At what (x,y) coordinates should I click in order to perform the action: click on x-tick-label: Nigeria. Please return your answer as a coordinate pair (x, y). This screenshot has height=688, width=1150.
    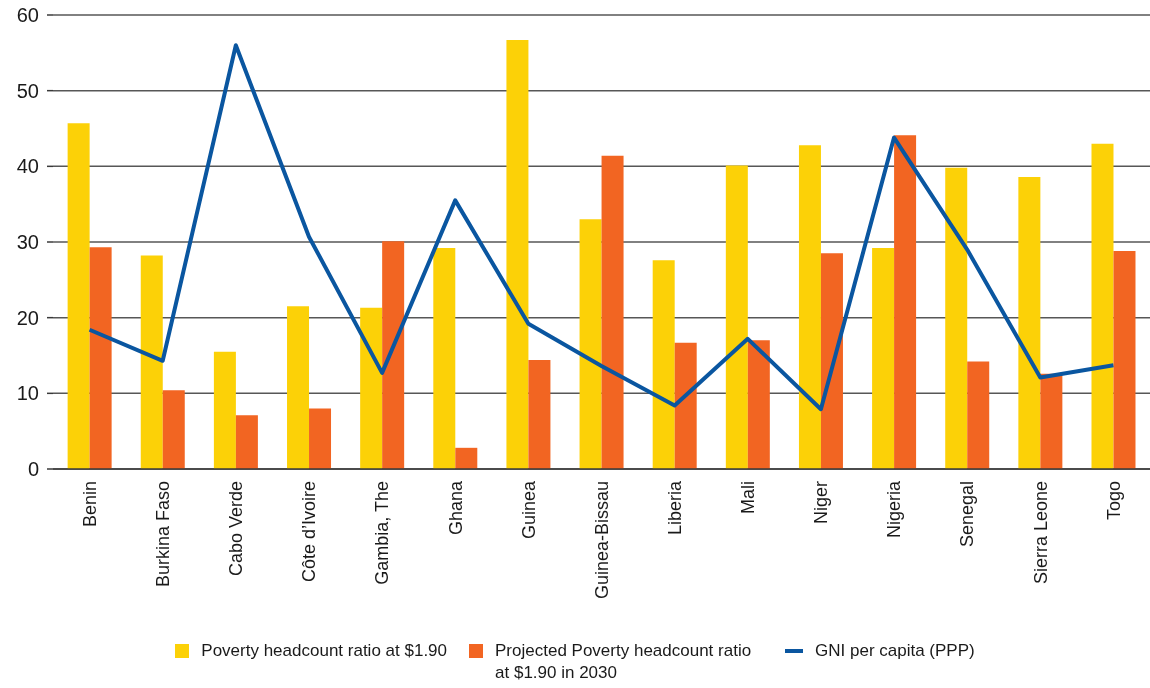
    Looking at the image, I should click on (894, 509).